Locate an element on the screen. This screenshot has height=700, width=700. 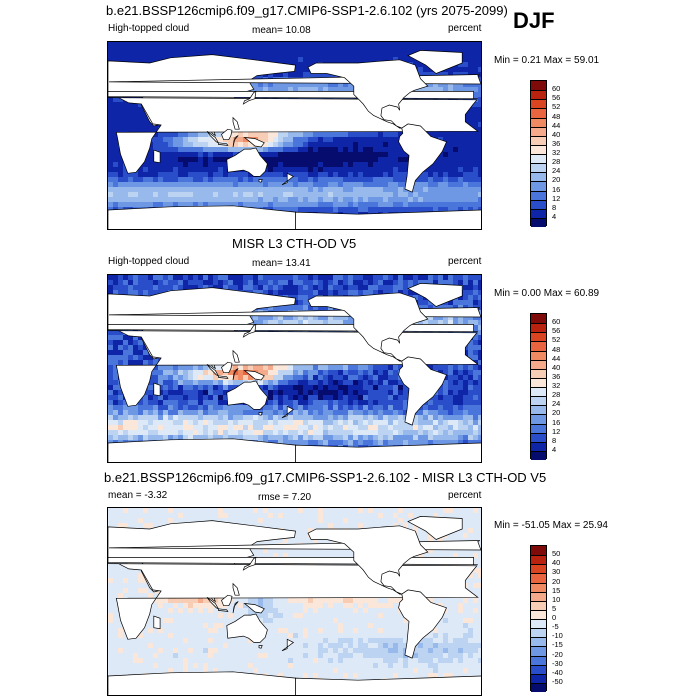
panel-3-colorbar is located at coordinates (538, 618).